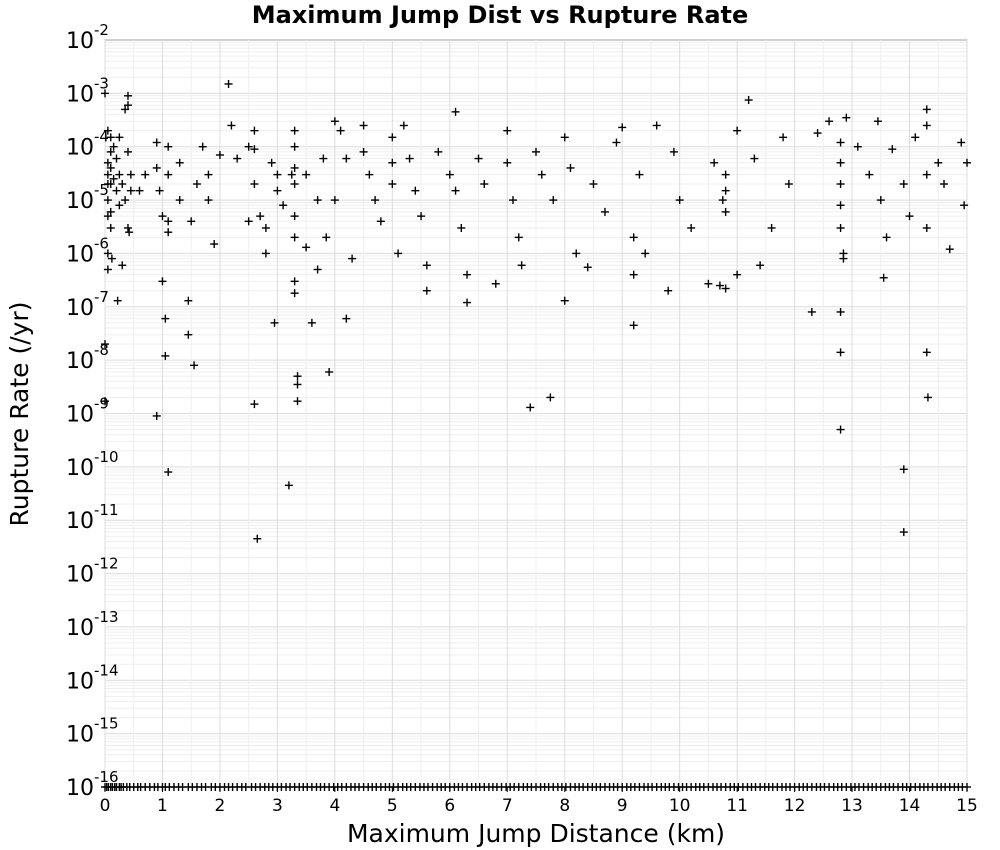  What do you see at coordinates (220, 806) in the screenshot?
I see `x-tick-label: 2` at bounding box center [220, 806].